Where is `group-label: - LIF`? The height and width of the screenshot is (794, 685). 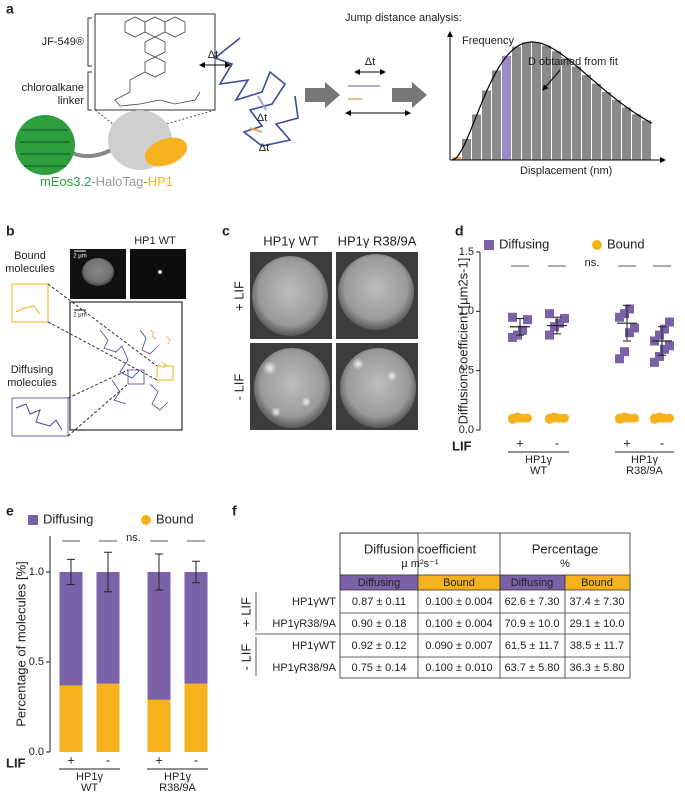 group-label: - LIF is located at coordinates (245, 657).